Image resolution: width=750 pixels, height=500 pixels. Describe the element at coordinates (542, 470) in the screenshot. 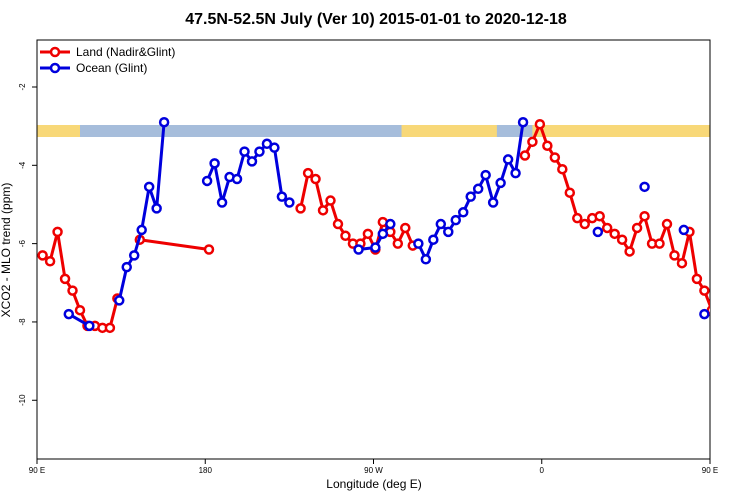

I see `x-tick-label: 0` at that location.